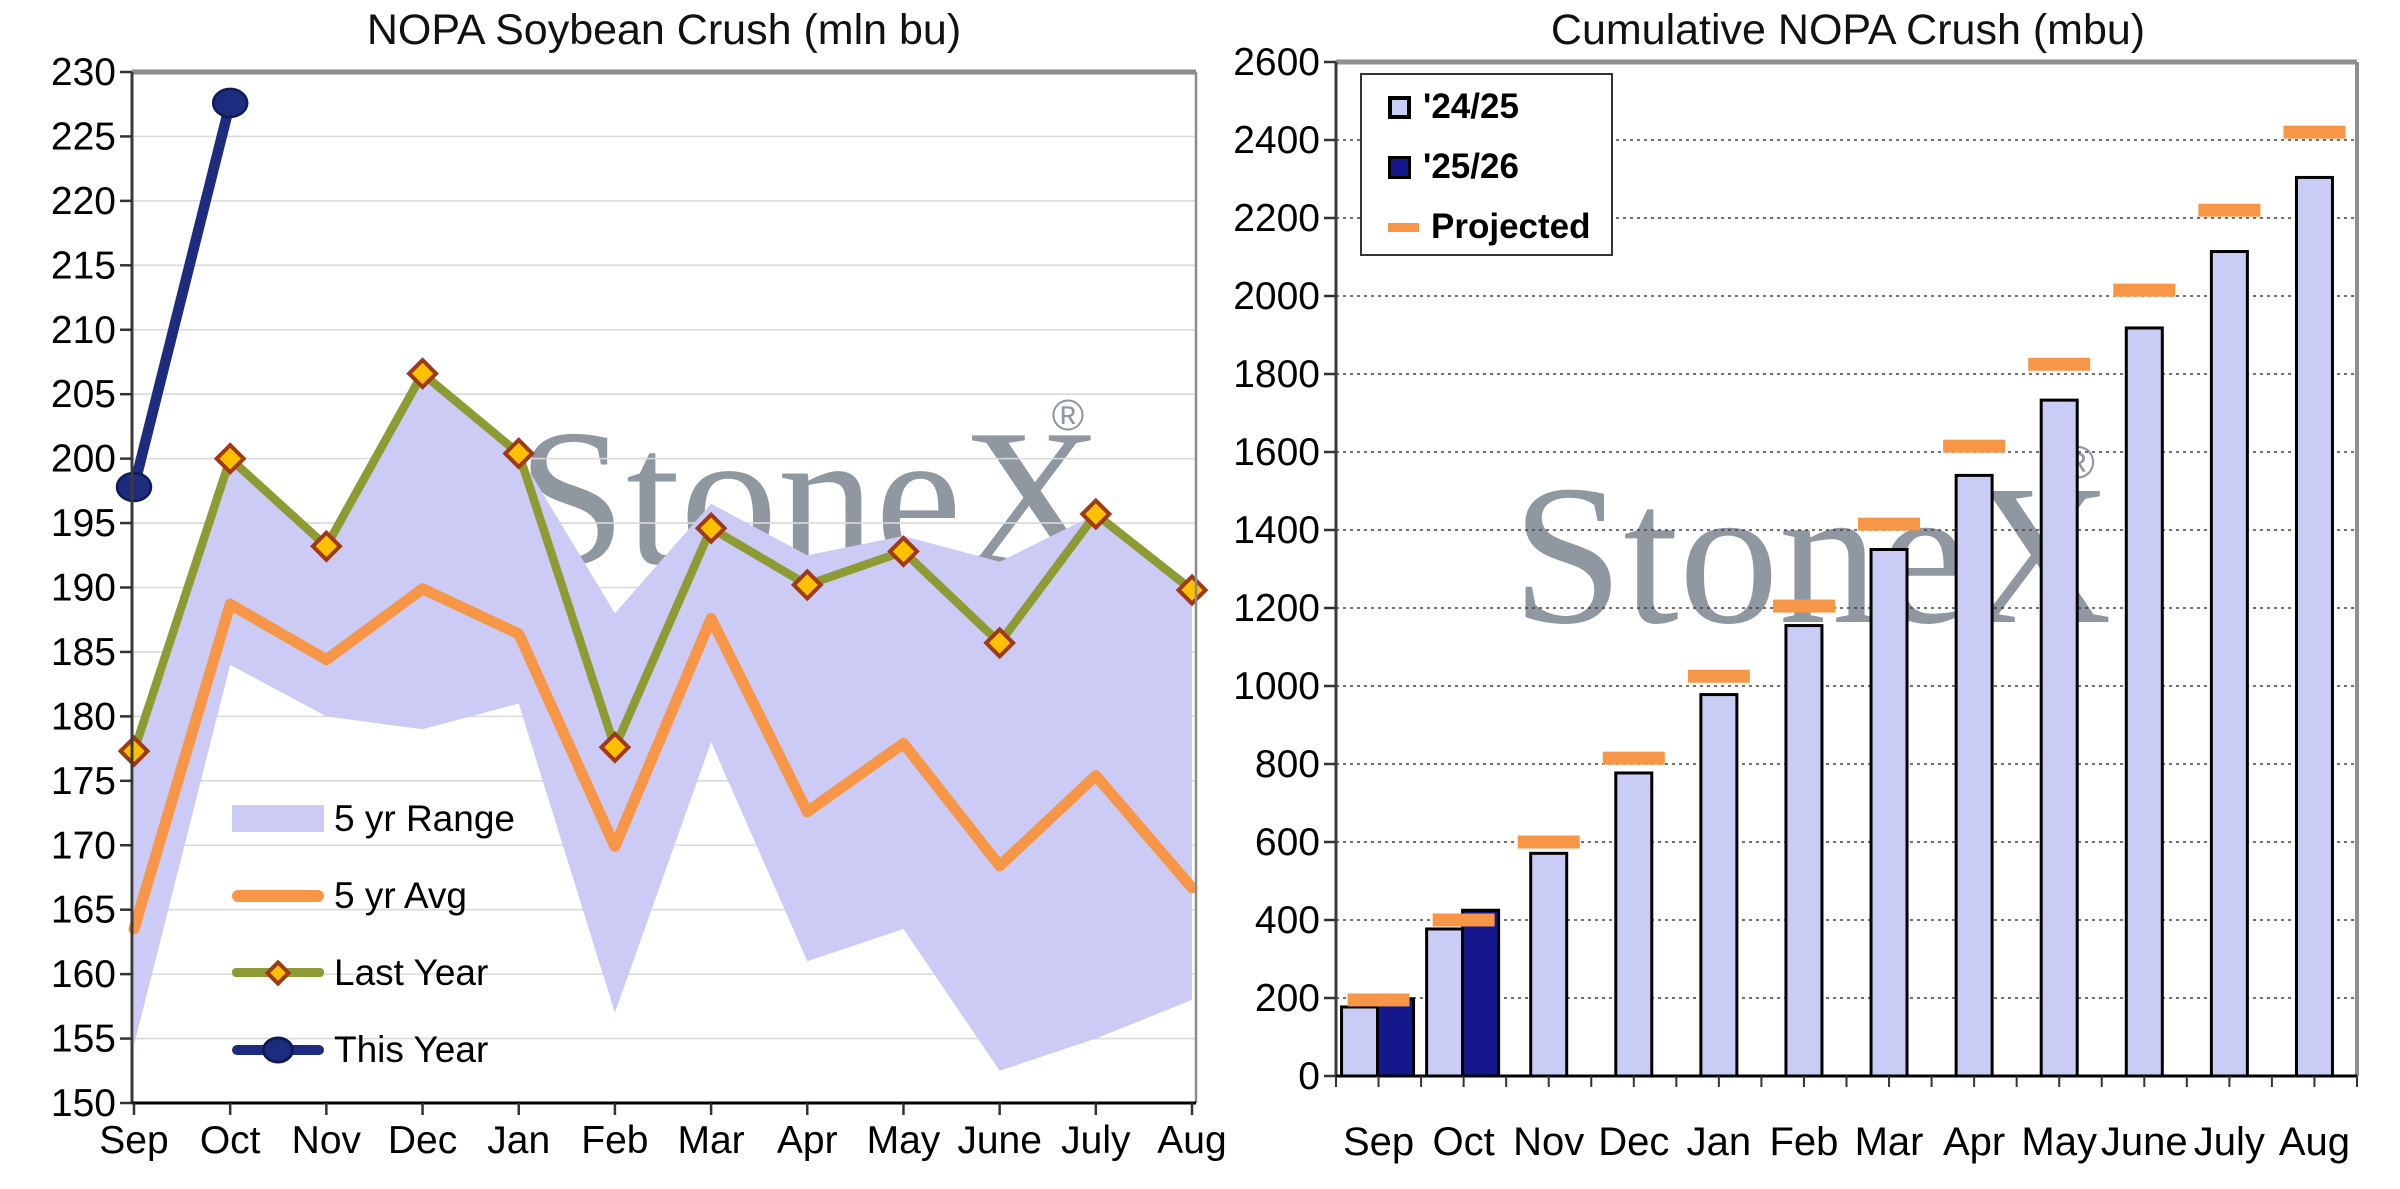  Describe the element at coordinates (512, 895) in the screenshot. I see `legend-item-5yr-avg: 5 yr Avg` at that location.